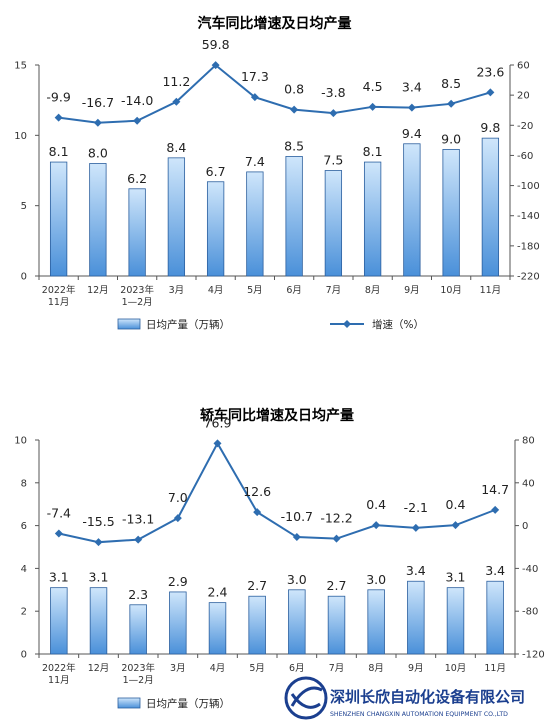 This screenshot has width=559, height=724. Describe the element at coordinates (176, 147) in the screenshot. I see `bar-value-label: 8.4` at that location.